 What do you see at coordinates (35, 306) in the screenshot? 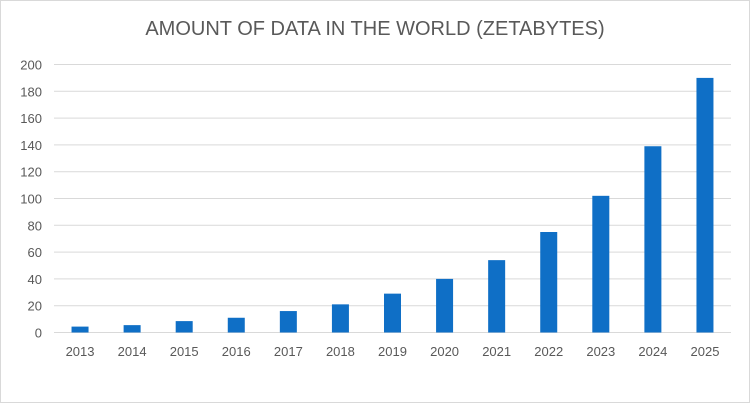
I see `y-tick-label: 20` at bounding box center [35, 306].